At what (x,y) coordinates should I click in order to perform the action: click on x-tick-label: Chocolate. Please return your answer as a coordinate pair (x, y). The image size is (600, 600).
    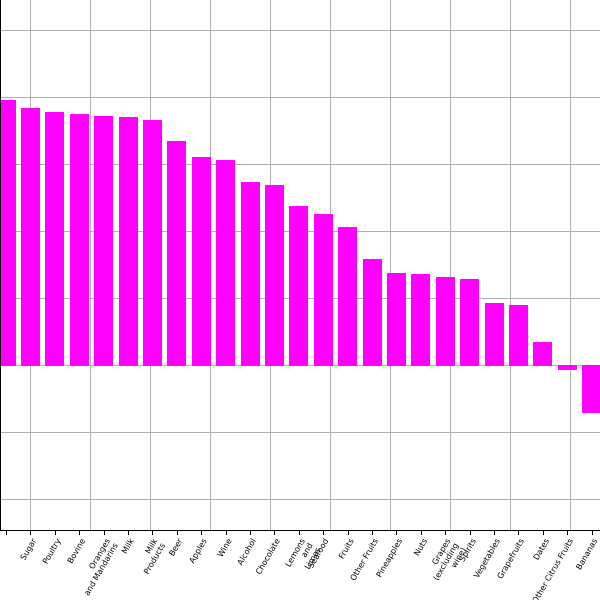
    Looking at the image, I should click on (267, 557).